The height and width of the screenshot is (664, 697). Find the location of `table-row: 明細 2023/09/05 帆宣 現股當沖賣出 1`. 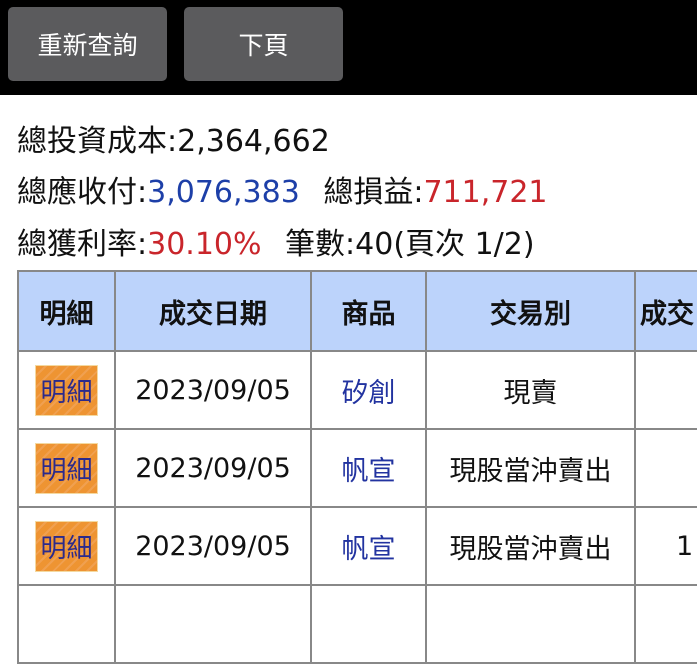

table-row: 明細 2023/09/05 帆宣 現股當沖賣出 1 is located at coordinates (357, 546).